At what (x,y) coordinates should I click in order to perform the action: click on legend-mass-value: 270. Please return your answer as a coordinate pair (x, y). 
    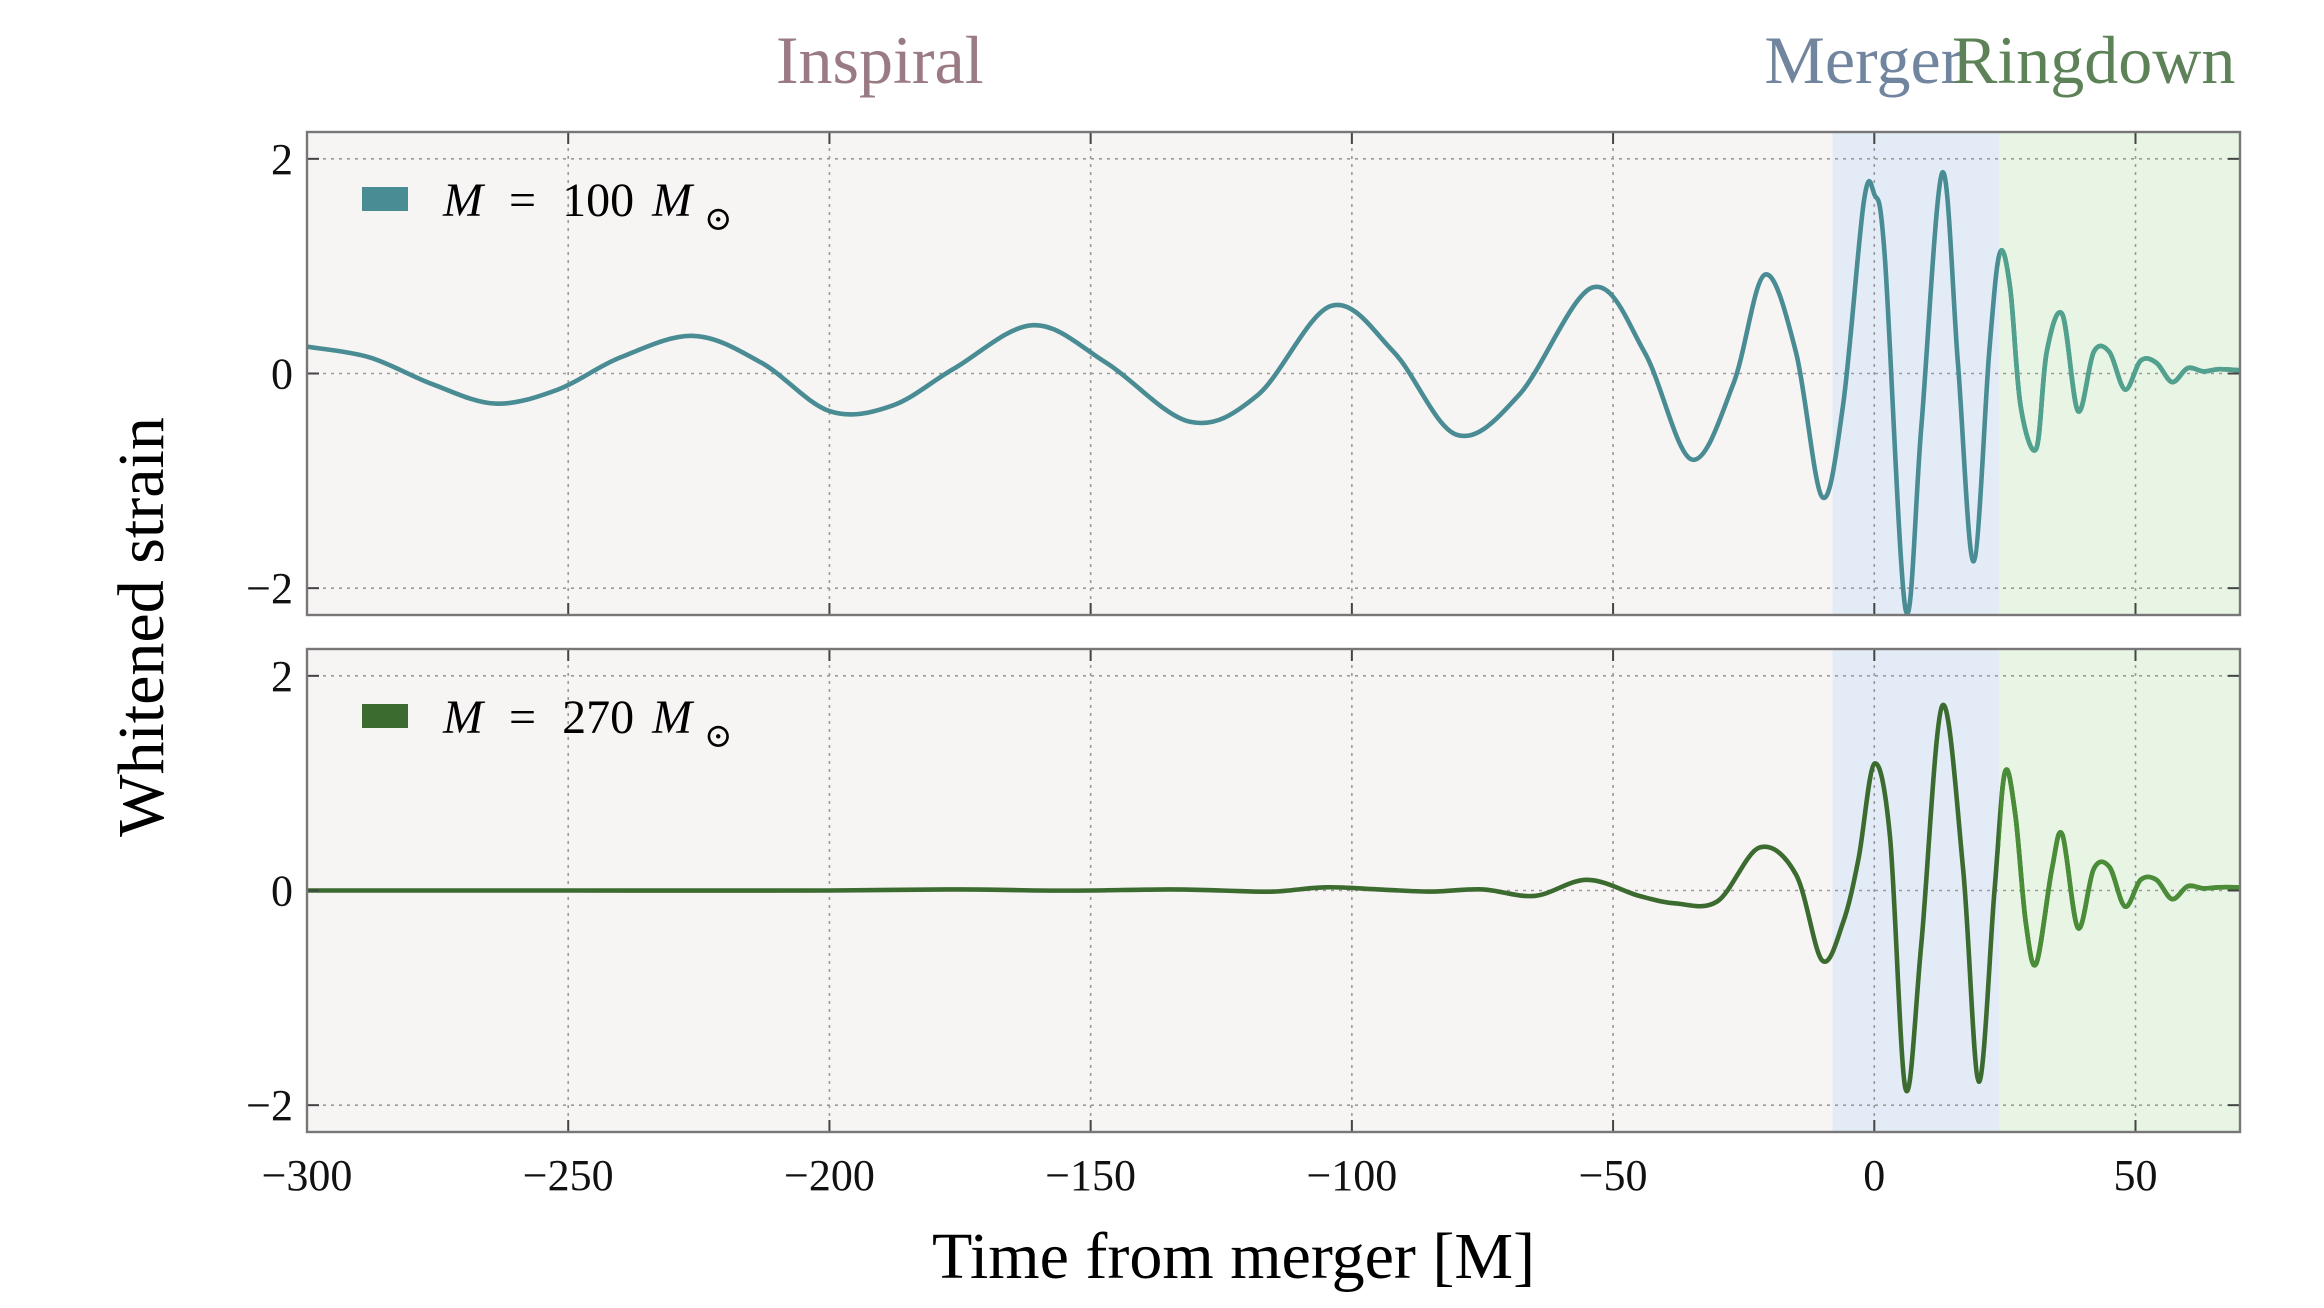
    Looking at the image, I should click on (598, 717).